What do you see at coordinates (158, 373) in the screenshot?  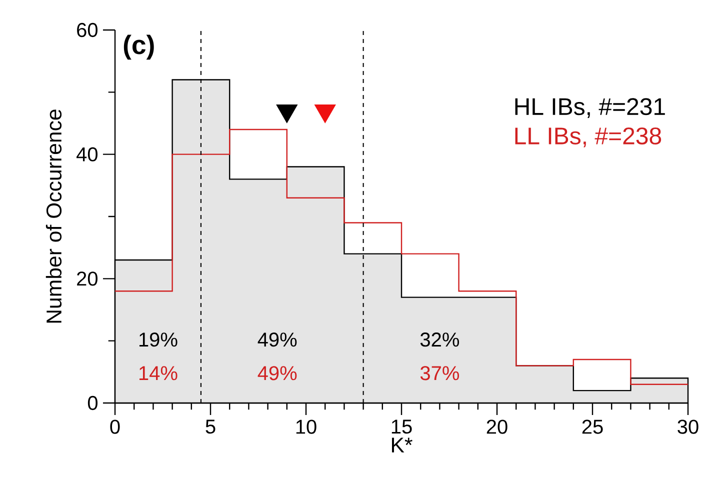 I see `annotation: 14%` at bounding box center [158, 373].